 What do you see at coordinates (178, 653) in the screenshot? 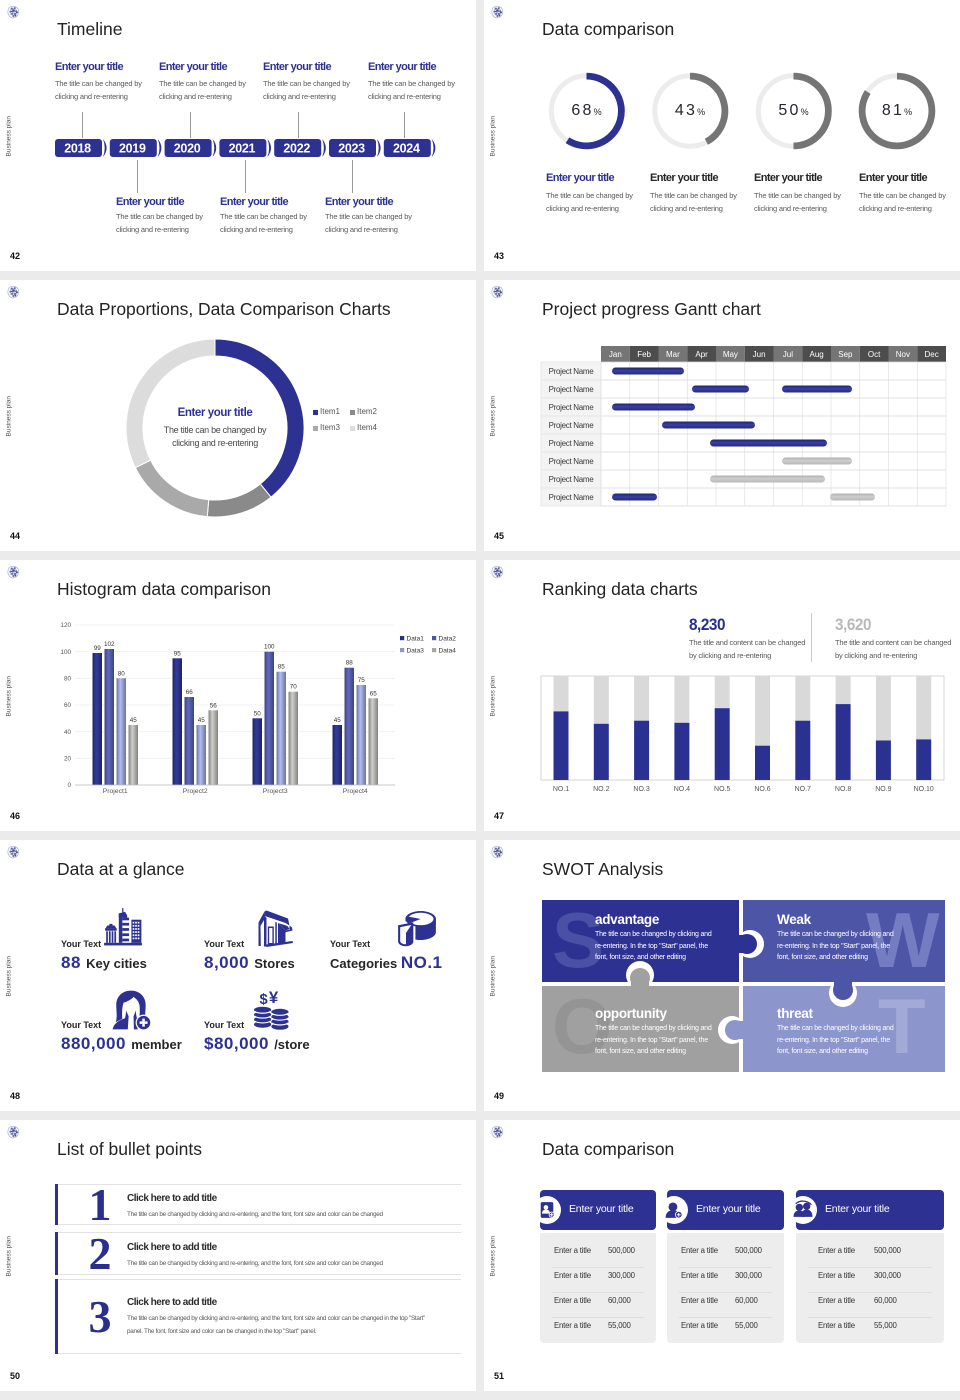
I see `svg-text: 95` at bounding box center [178, 653].